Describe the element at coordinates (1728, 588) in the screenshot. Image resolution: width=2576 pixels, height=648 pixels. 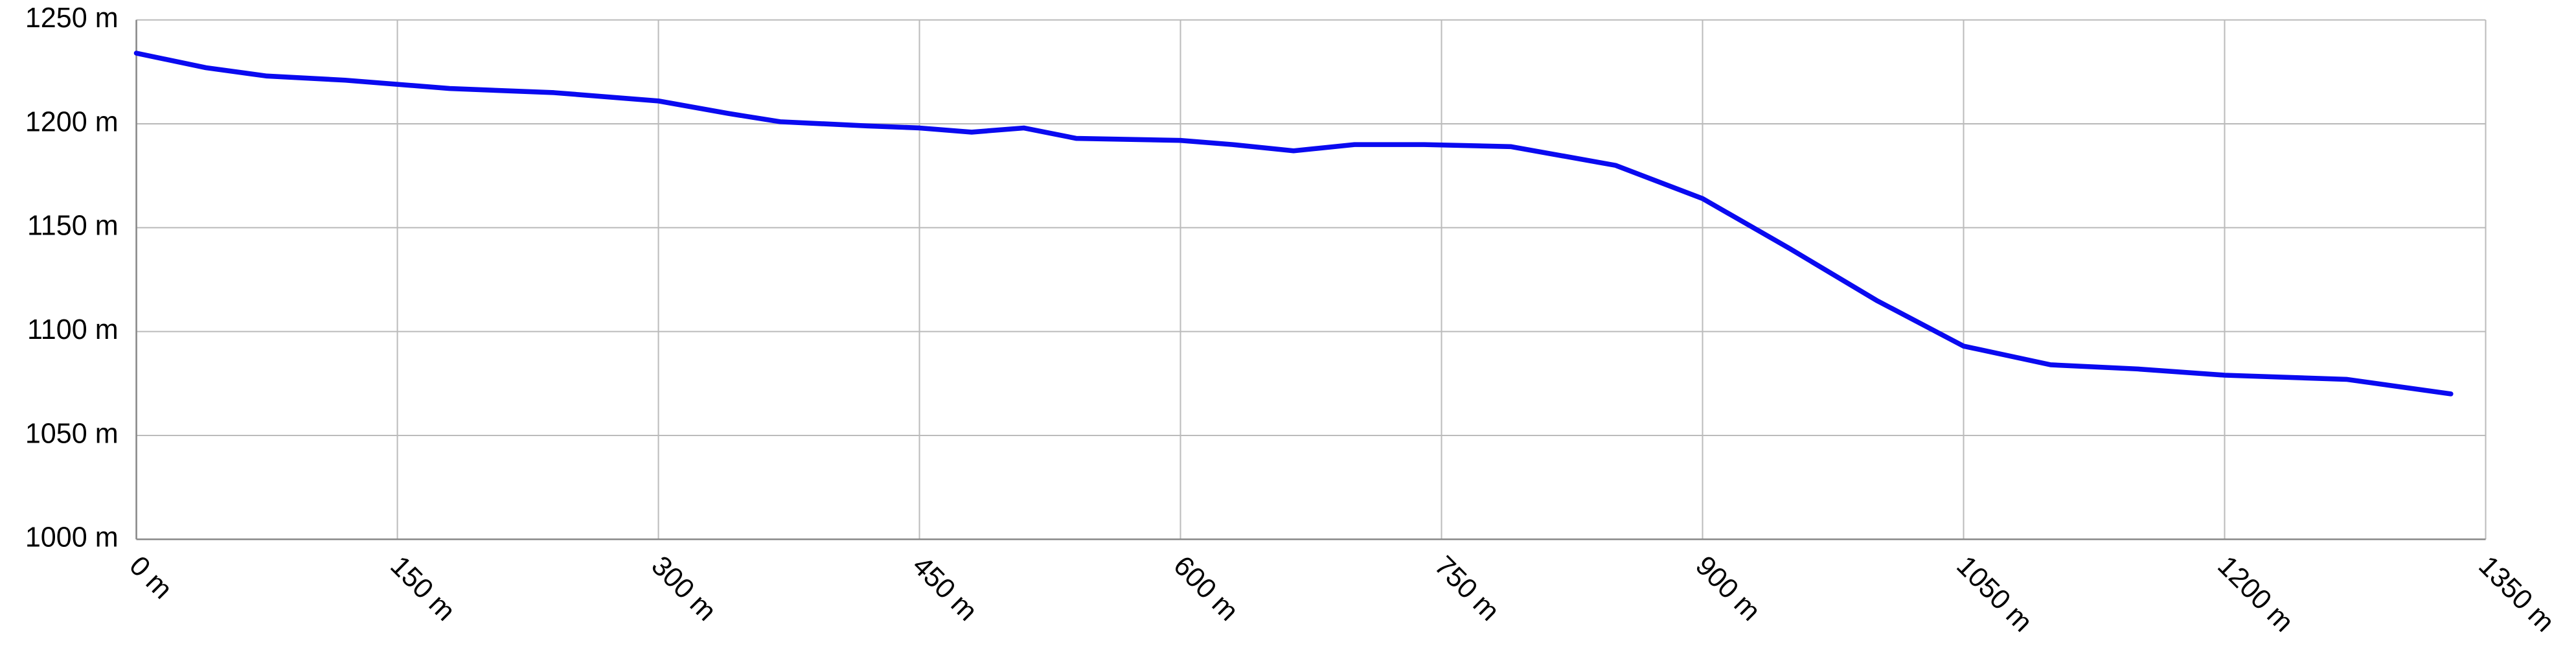
I see `x-tick-label: 900 m` at that location.